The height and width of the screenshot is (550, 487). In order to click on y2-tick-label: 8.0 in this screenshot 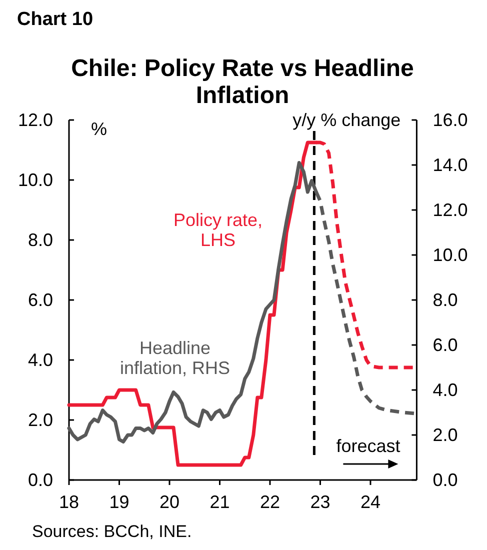, I will do `click(445, 300)`.